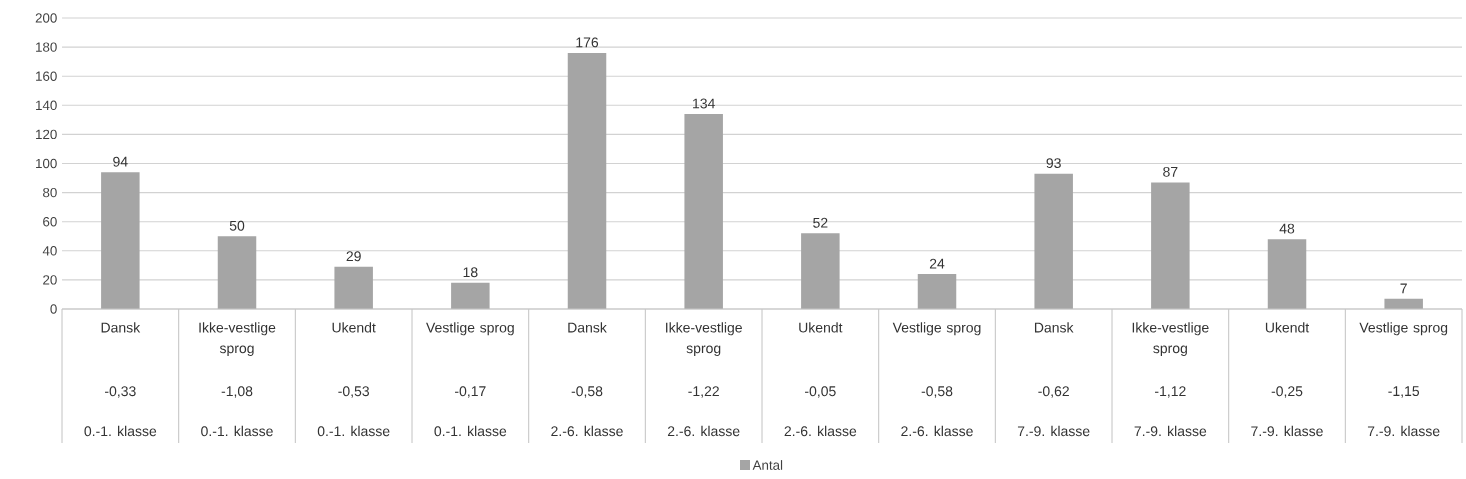  Describe the element at coordinates (237, 225) in the screenshot. I see `data-label: 50` at that location.